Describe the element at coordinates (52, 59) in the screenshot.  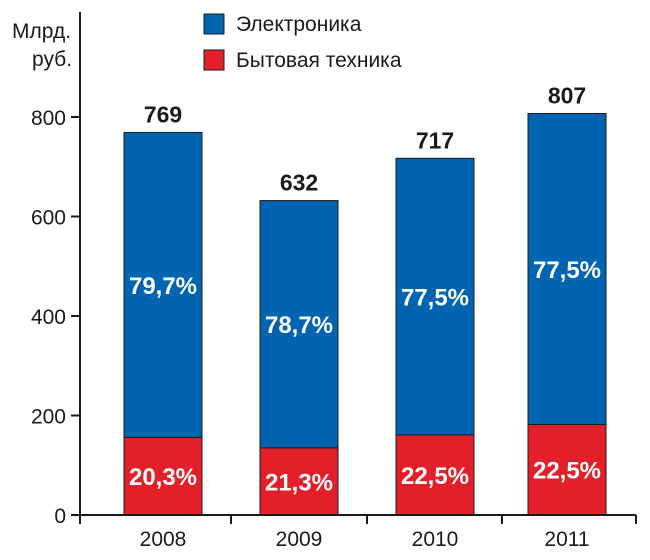
I see `y-axis-unit-line-2: руб.` at that location.